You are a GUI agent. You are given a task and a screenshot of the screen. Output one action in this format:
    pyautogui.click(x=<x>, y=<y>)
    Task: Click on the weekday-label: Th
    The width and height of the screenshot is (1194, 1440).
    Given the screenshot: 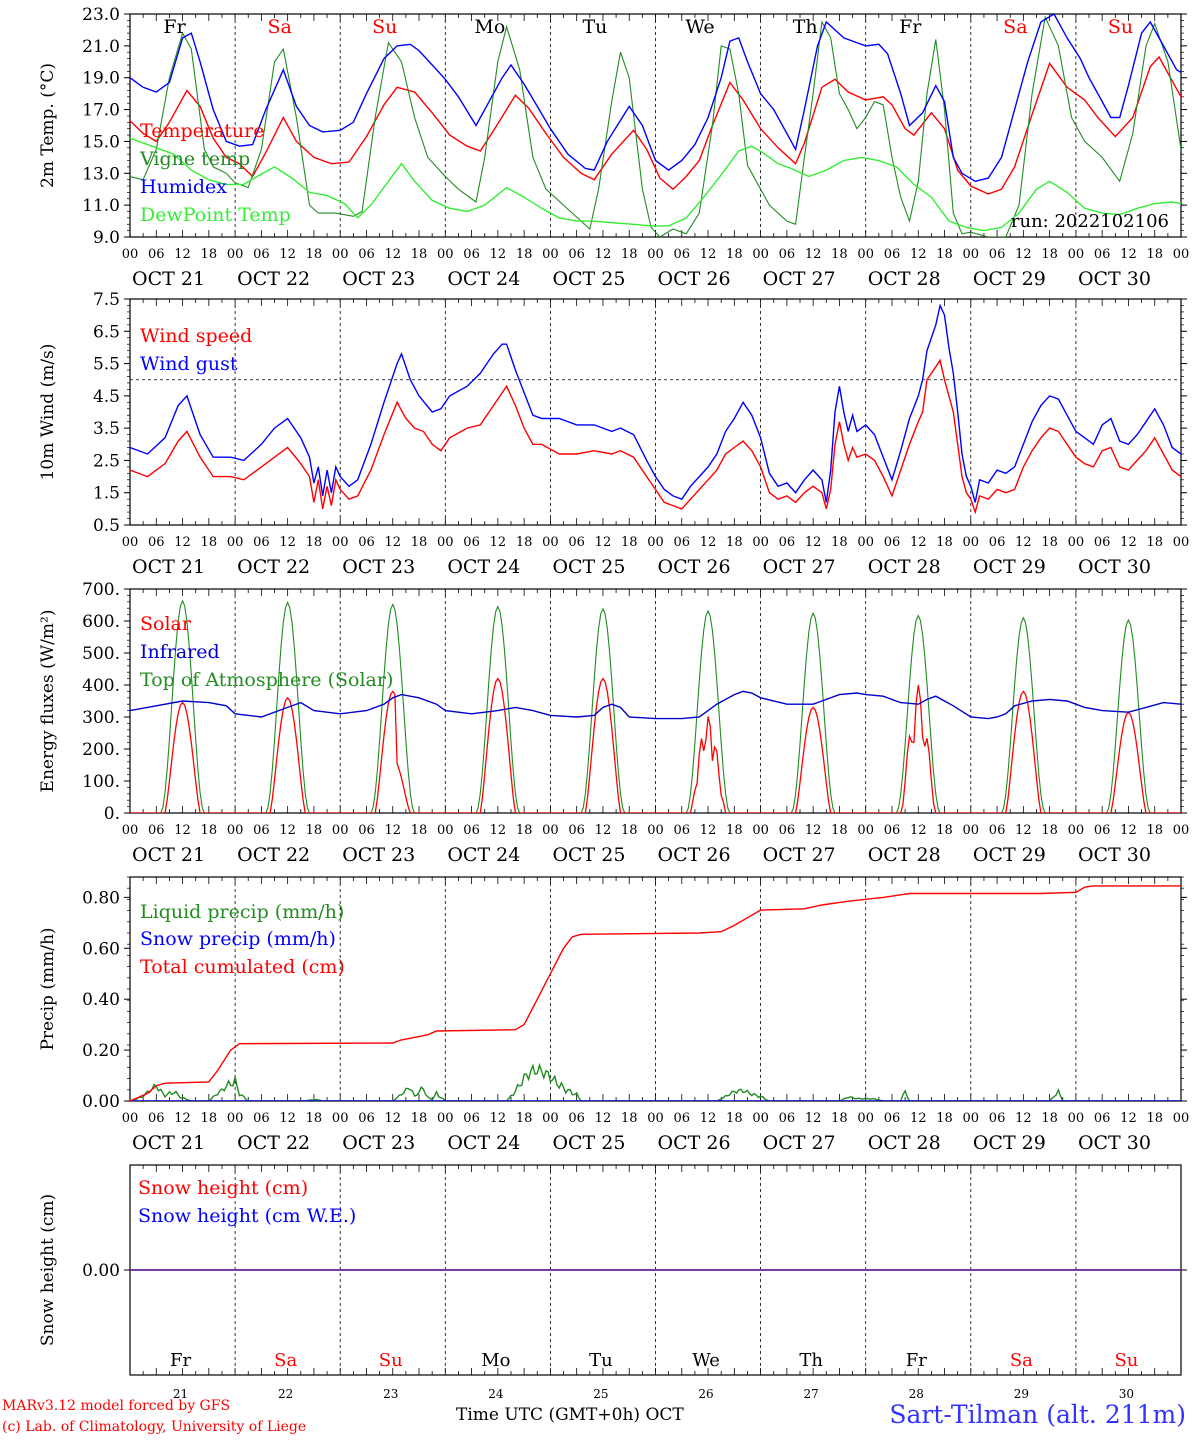 What is the action you would take?
    pyautogui.click(x=805, y=27)
    